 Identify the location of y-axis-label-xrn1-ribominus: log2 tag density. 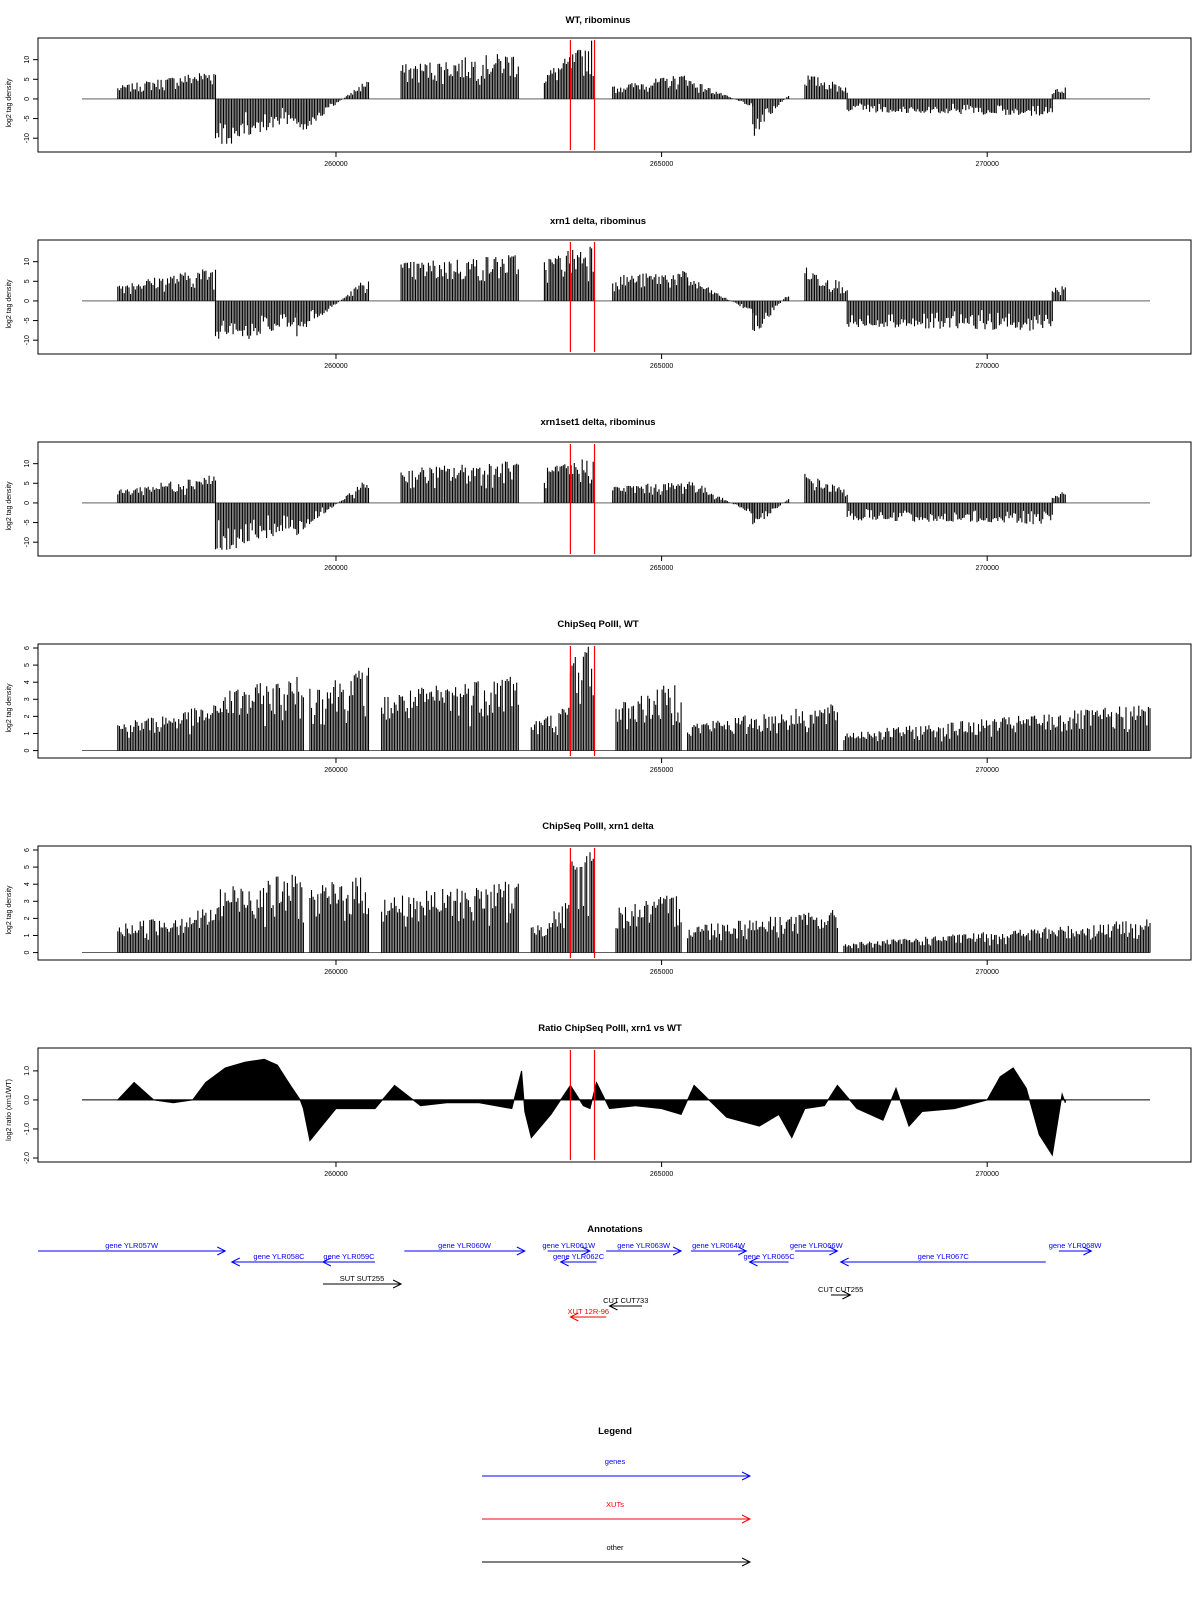
(9, 304).